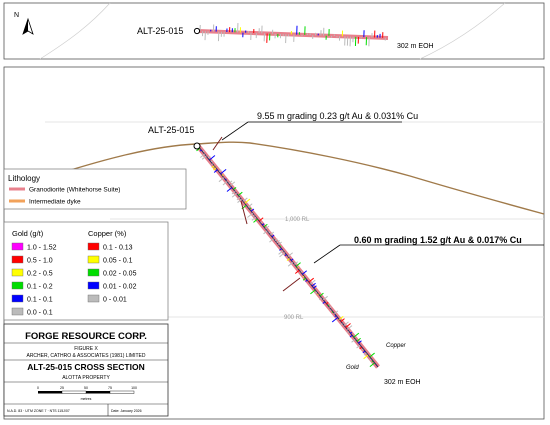  I want to click on rl-1000-label: 1,000 RL, so click(297, 220).